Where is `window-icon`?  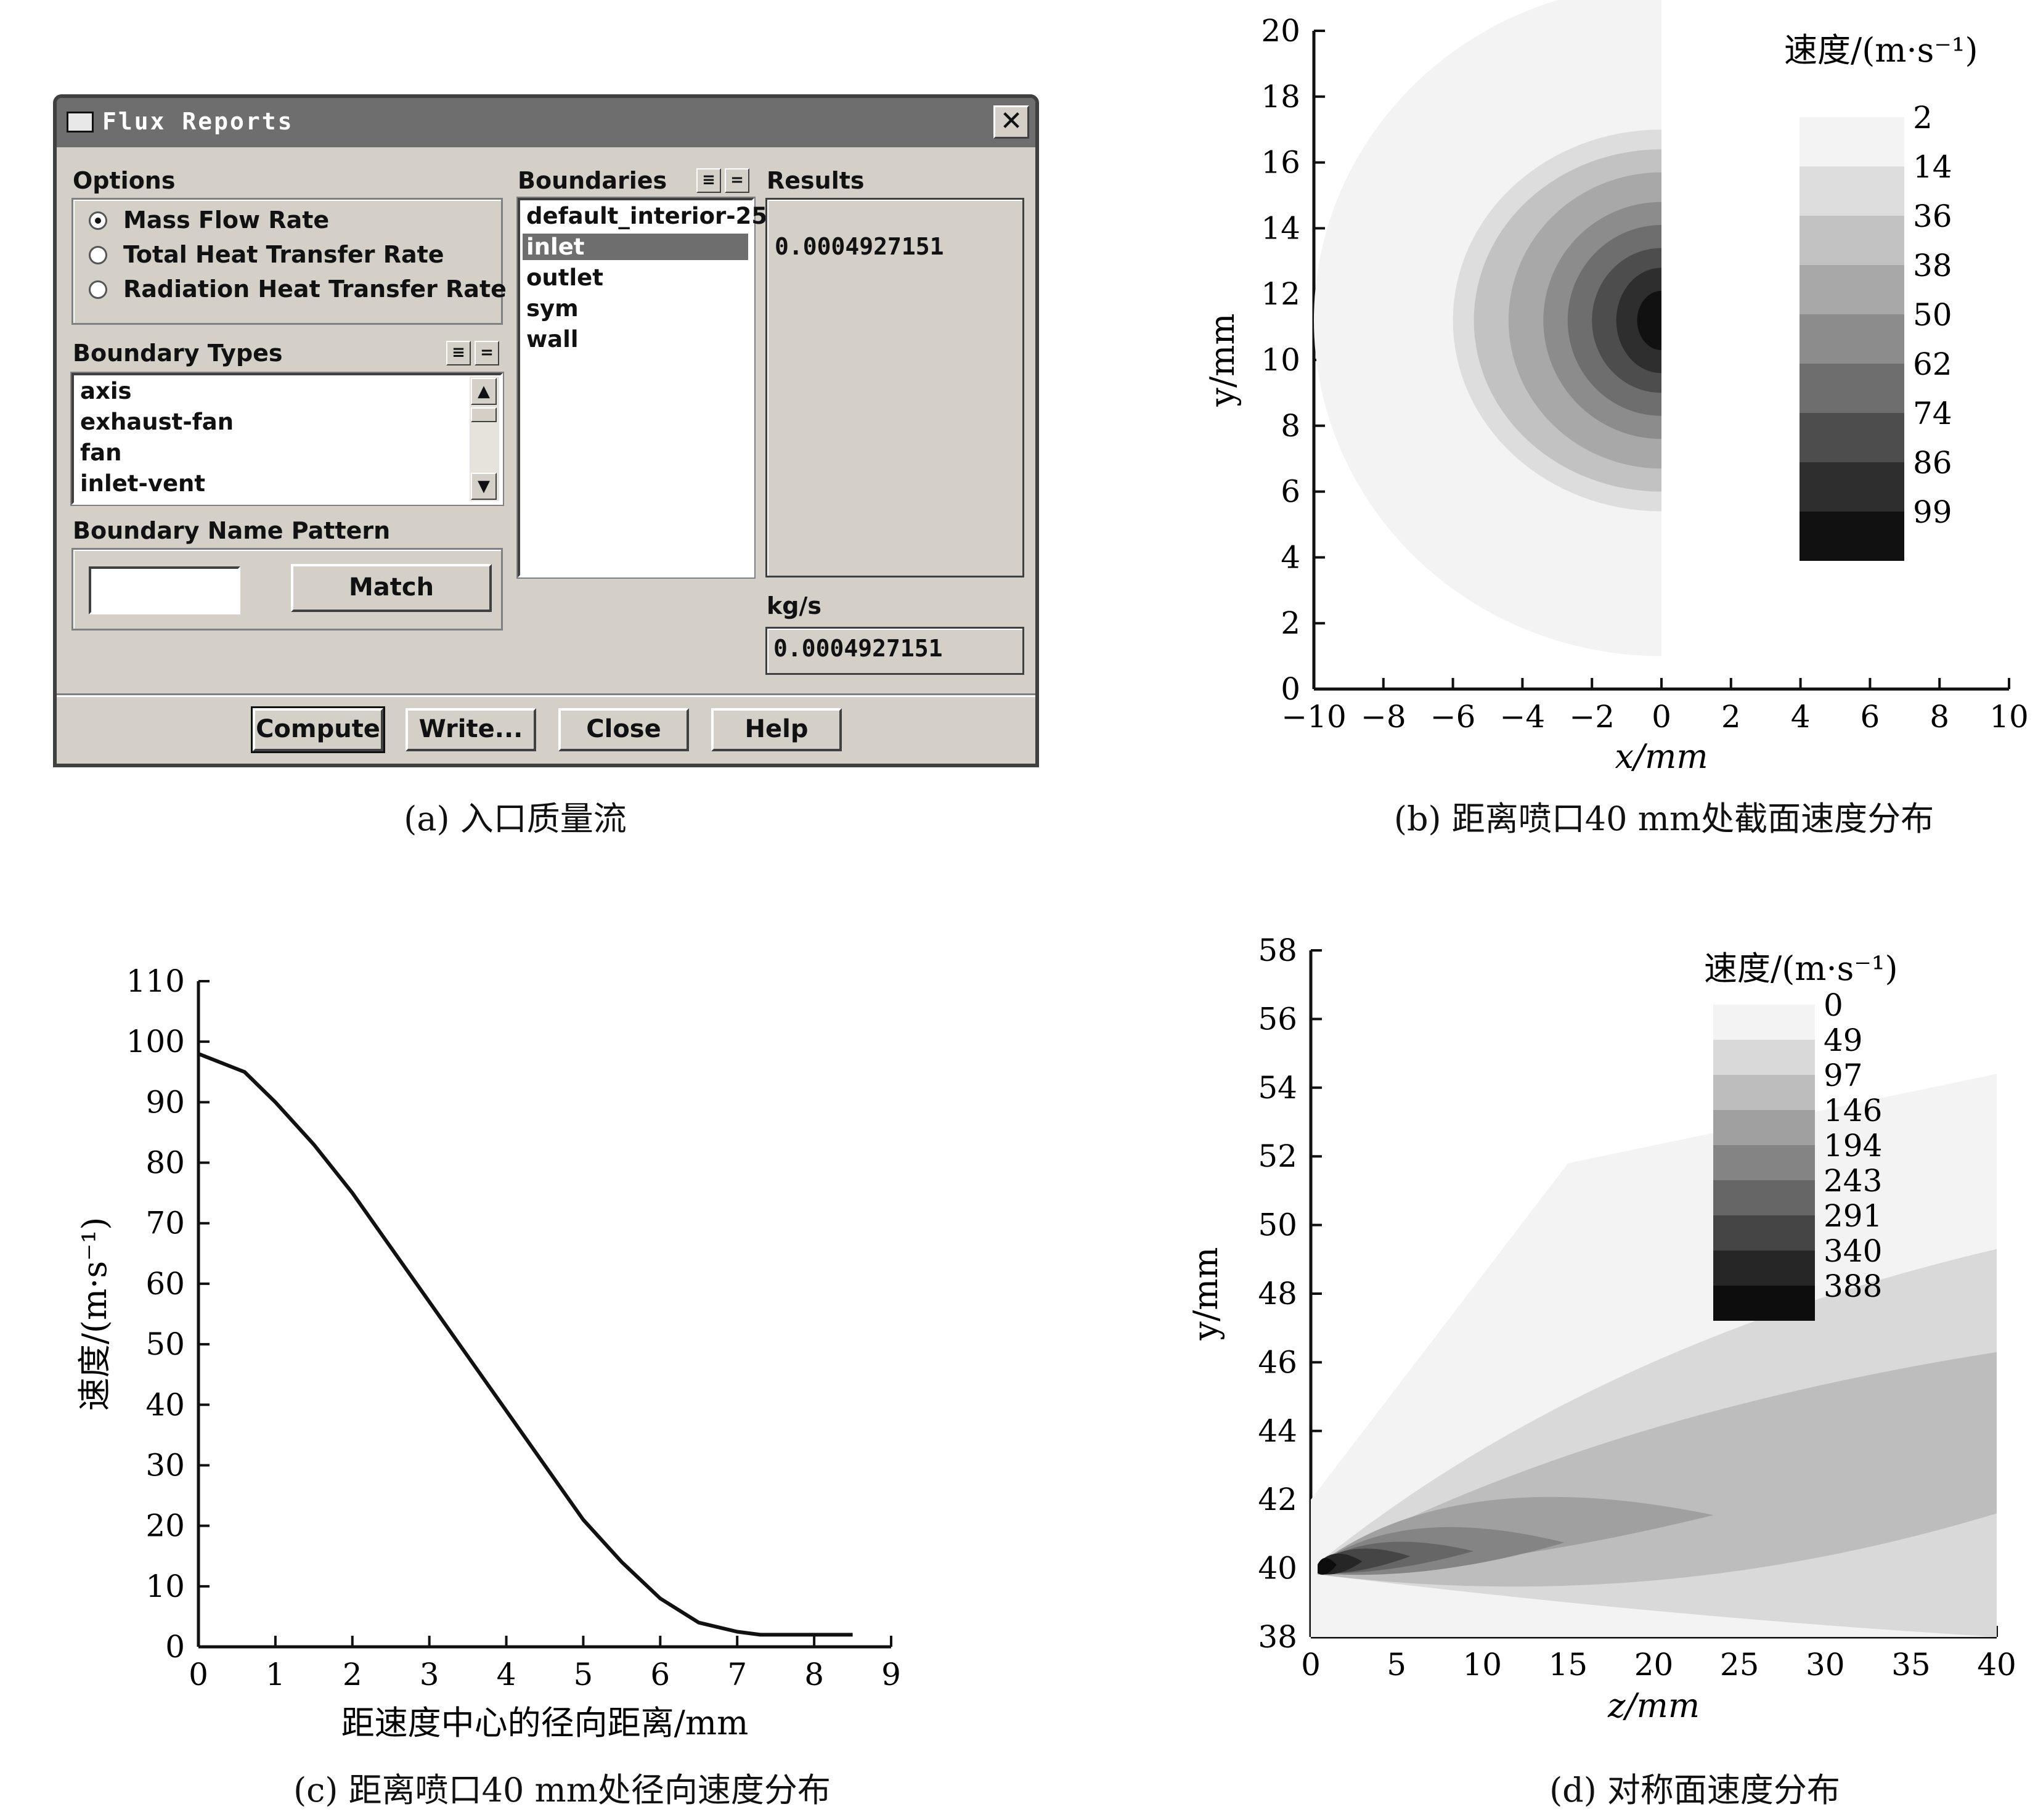
window-icon is located at coordinates (80, 122).